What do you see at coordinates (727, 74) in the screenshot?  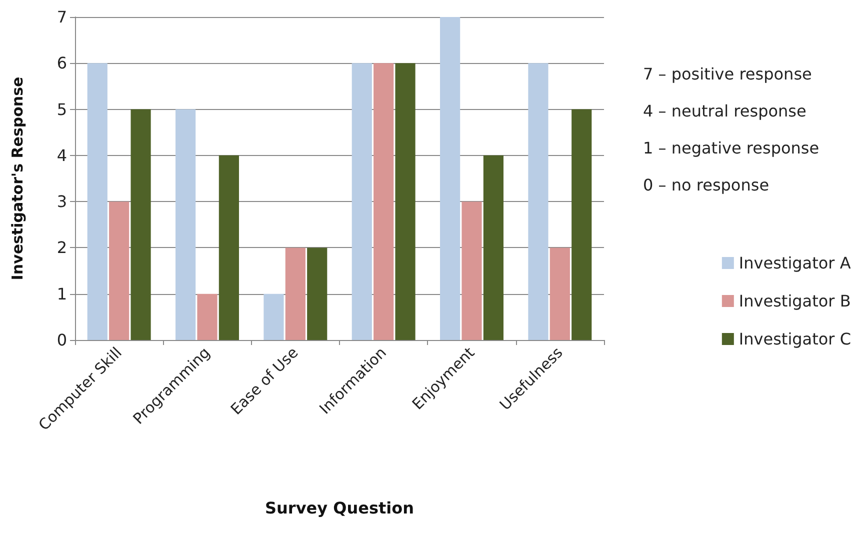 I see `text: 7 – positive response` at bounding box center [727, 74].